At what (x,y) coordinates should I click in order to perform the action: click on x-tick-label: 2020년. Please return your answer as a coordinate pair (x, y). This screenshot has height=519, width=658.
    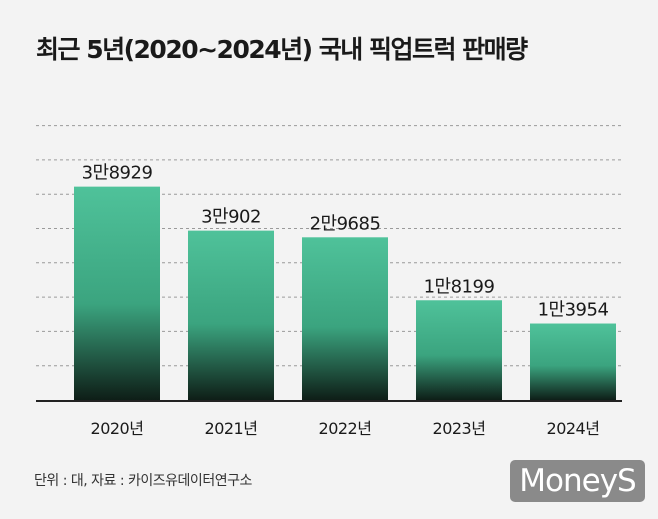
    Looking at the image, I should click on (117, 428).